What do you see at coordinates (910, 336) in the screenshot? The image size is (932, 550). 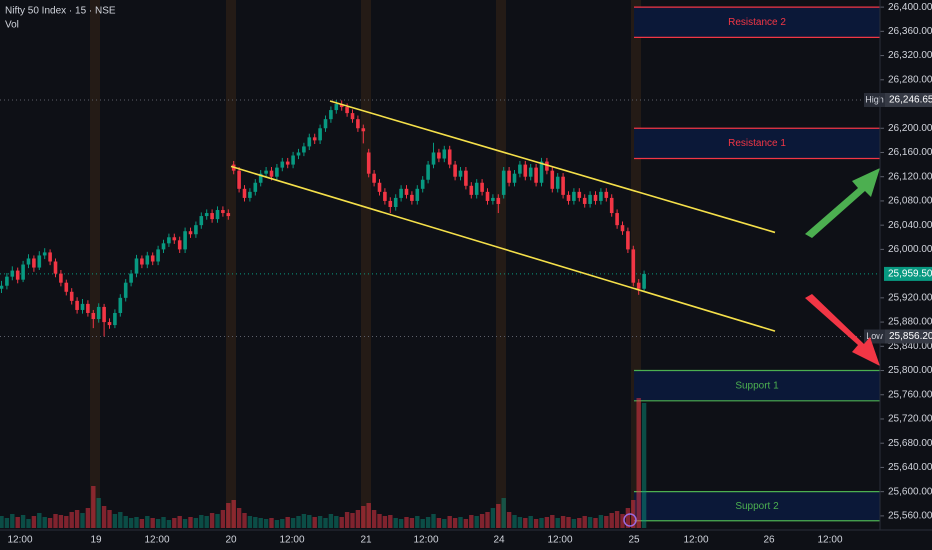 I see `marker-value: 25,856.20` at bounding box center [910, 336].